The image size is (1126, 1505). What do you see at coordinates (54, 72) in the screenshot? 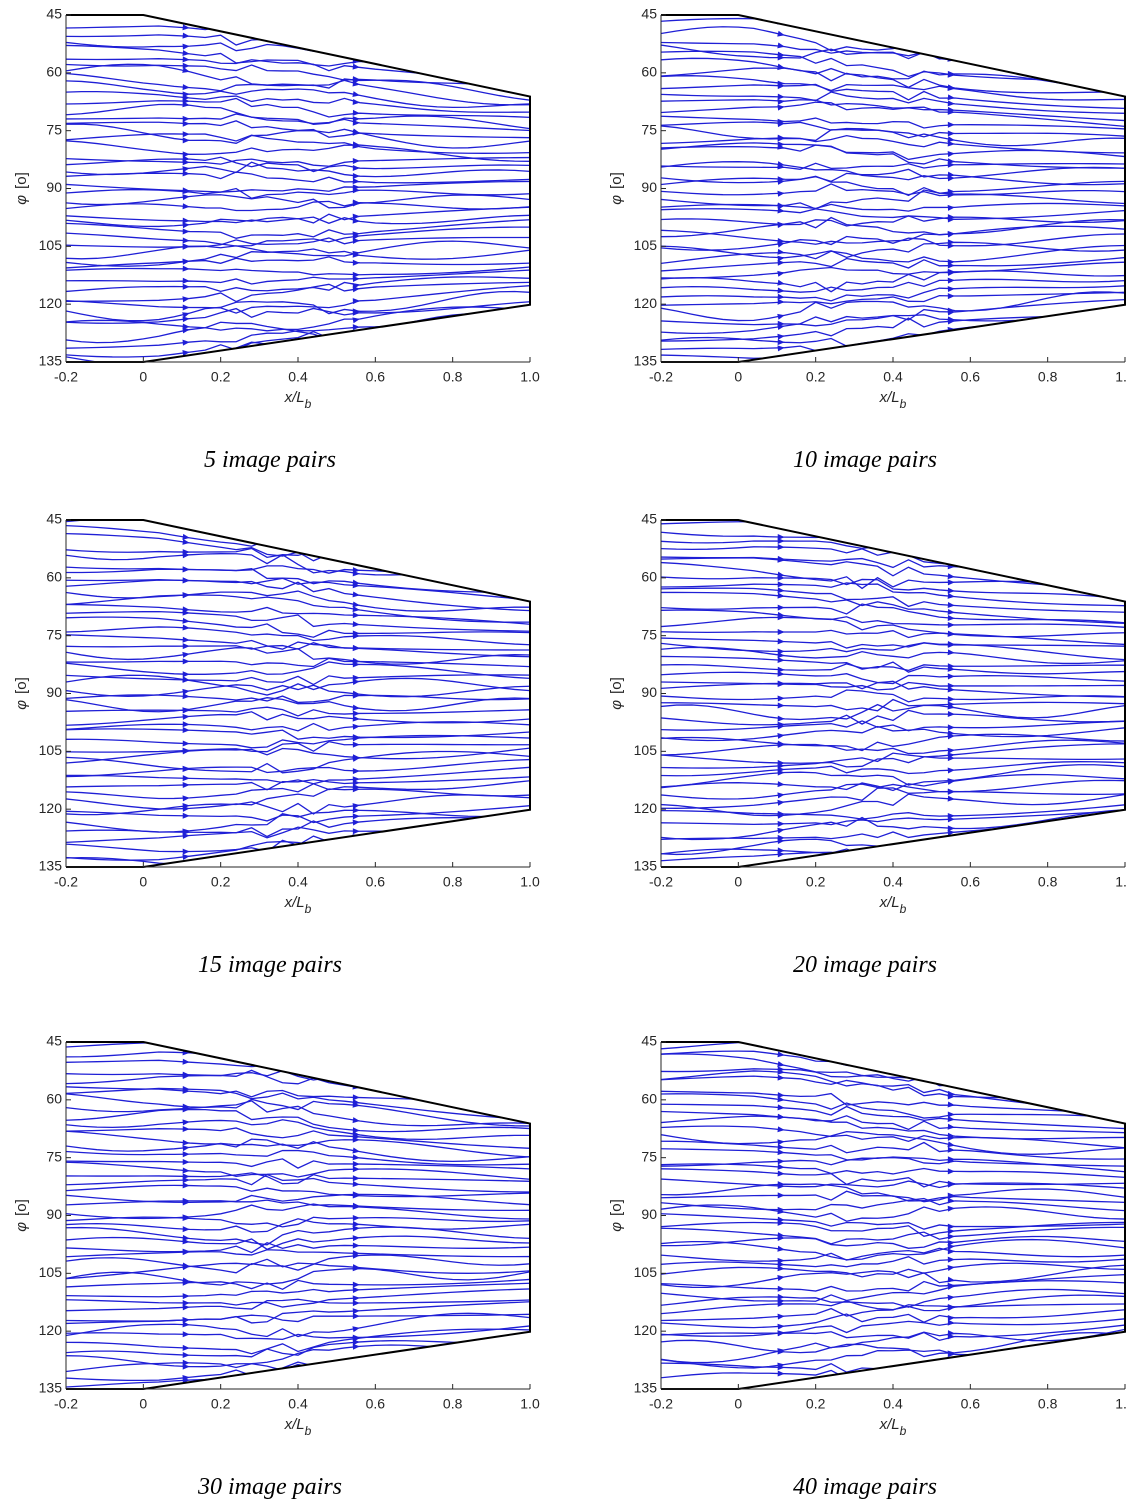
I see `y-tick-label: 60` at bounding box center [54, 72].